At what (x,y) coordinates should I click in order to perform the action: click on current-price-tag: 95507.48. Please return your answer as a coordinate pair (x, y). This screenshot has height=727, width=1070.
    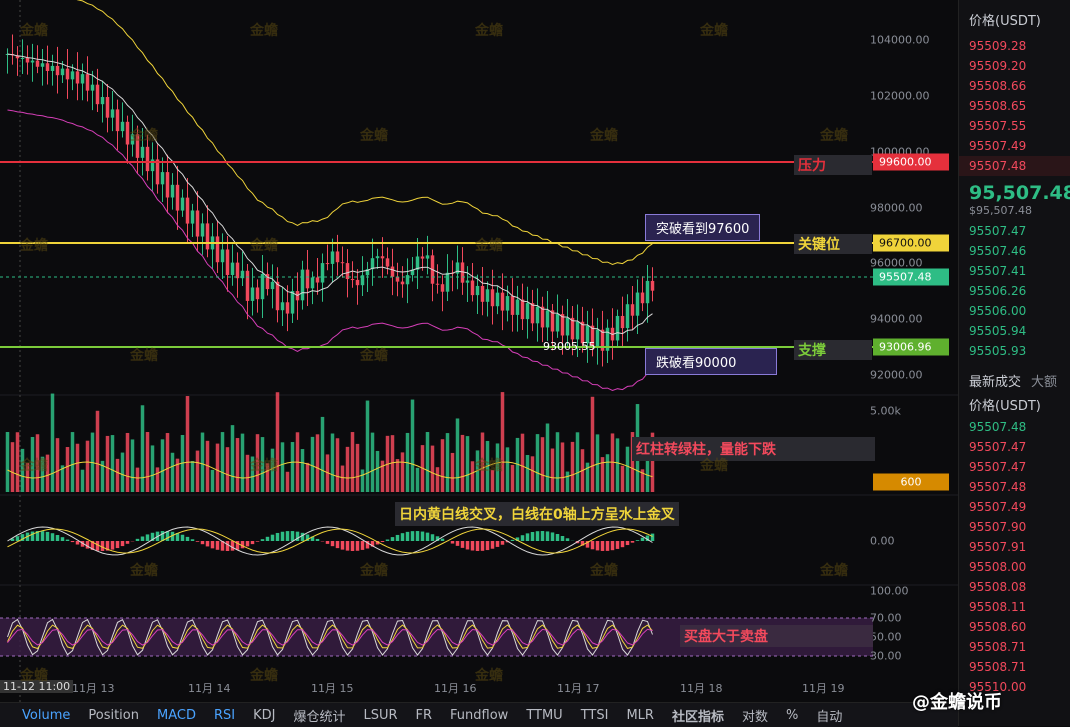
    Looking at the image, I should click on (911, 277).